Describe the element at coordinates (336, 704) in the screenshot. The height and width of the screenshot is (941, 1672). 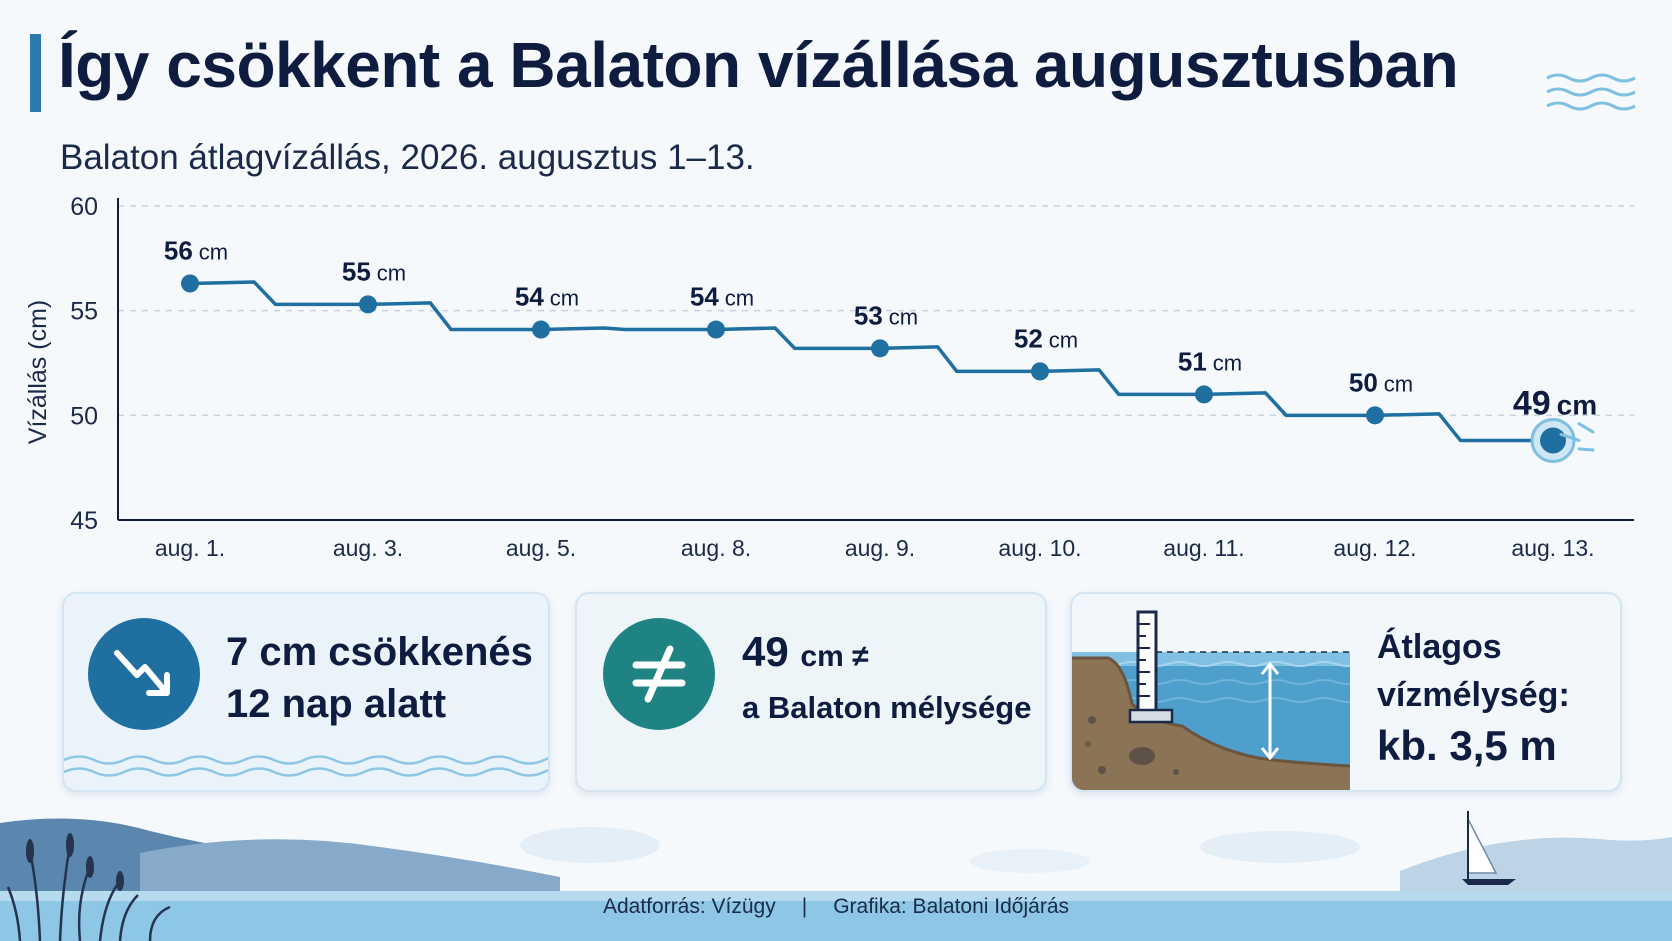
I see `decline-period: 12 nap alatt` at that location.